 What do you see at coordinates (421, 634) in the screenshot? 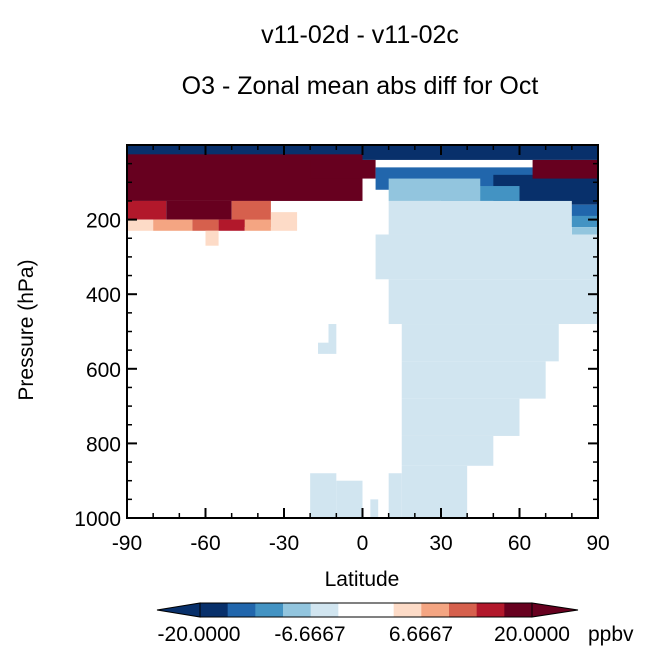
I see `colorbar-tick-label: 6.6667` at bounding box center [421, 634].